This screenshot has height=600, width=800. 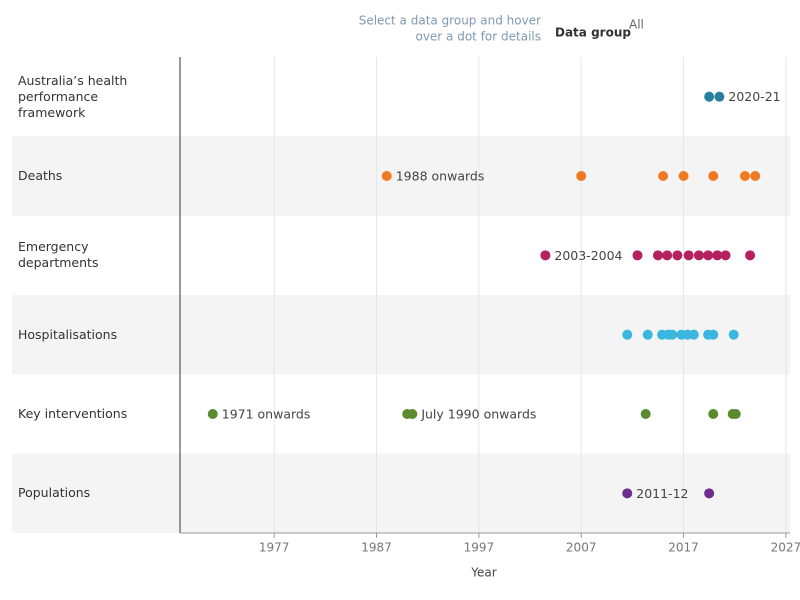 I want to click on x-tick-label: 2027, so click(x=785, y=548).